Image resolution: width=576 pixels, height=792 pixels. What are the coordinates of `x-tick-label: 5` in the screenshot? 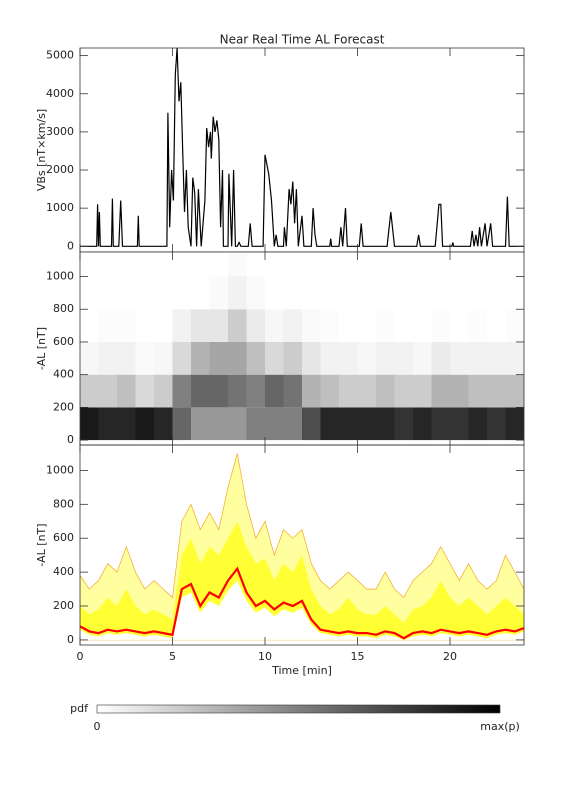 It's located at (172, 656).